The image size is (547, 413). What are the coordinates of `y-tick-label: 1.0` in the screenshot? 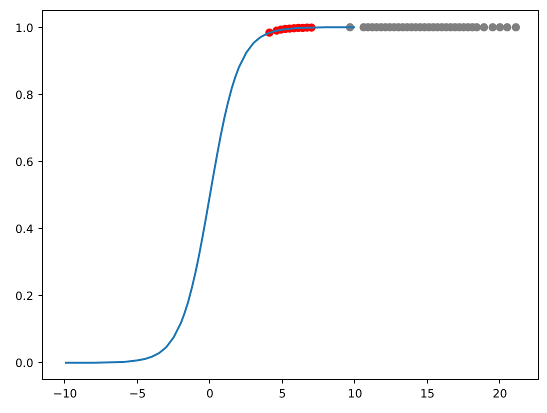 It's located at (24, 27).